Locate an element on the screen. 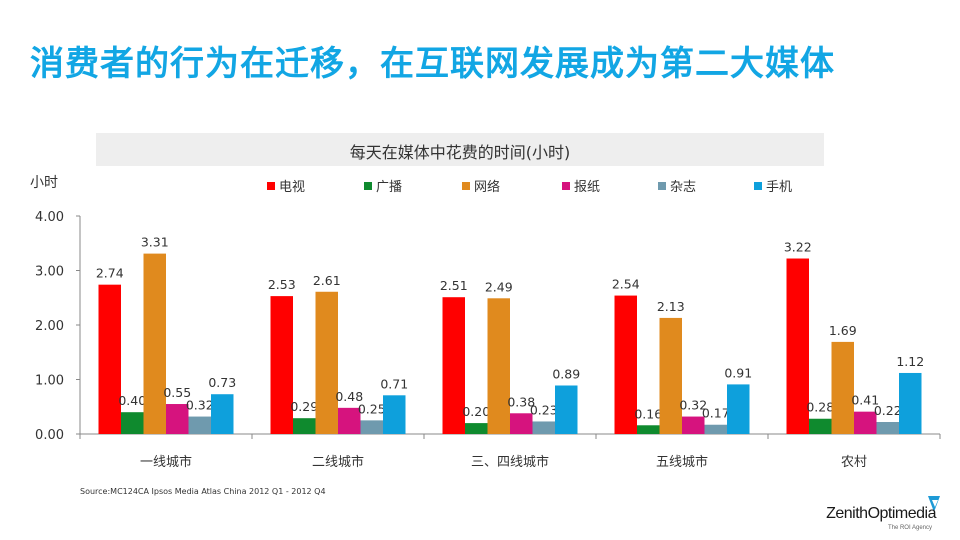 The image size is (960, 540). legend-label: 网络 is located at coordinates (487, 187).